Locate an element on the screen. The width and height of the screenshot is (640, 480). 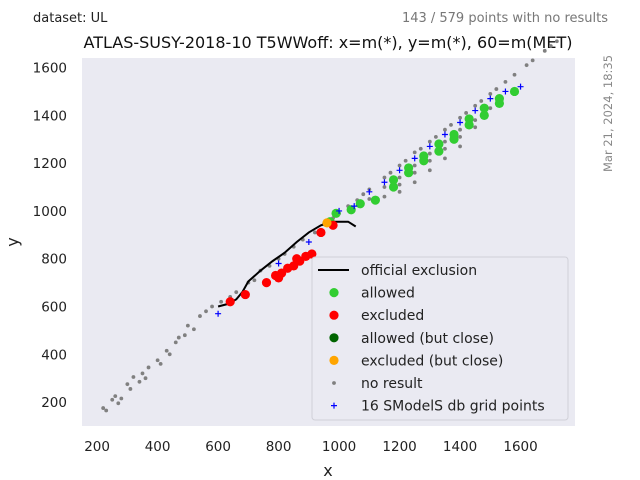
y-tick-label: 1400 is located at coordinates (50, 116).